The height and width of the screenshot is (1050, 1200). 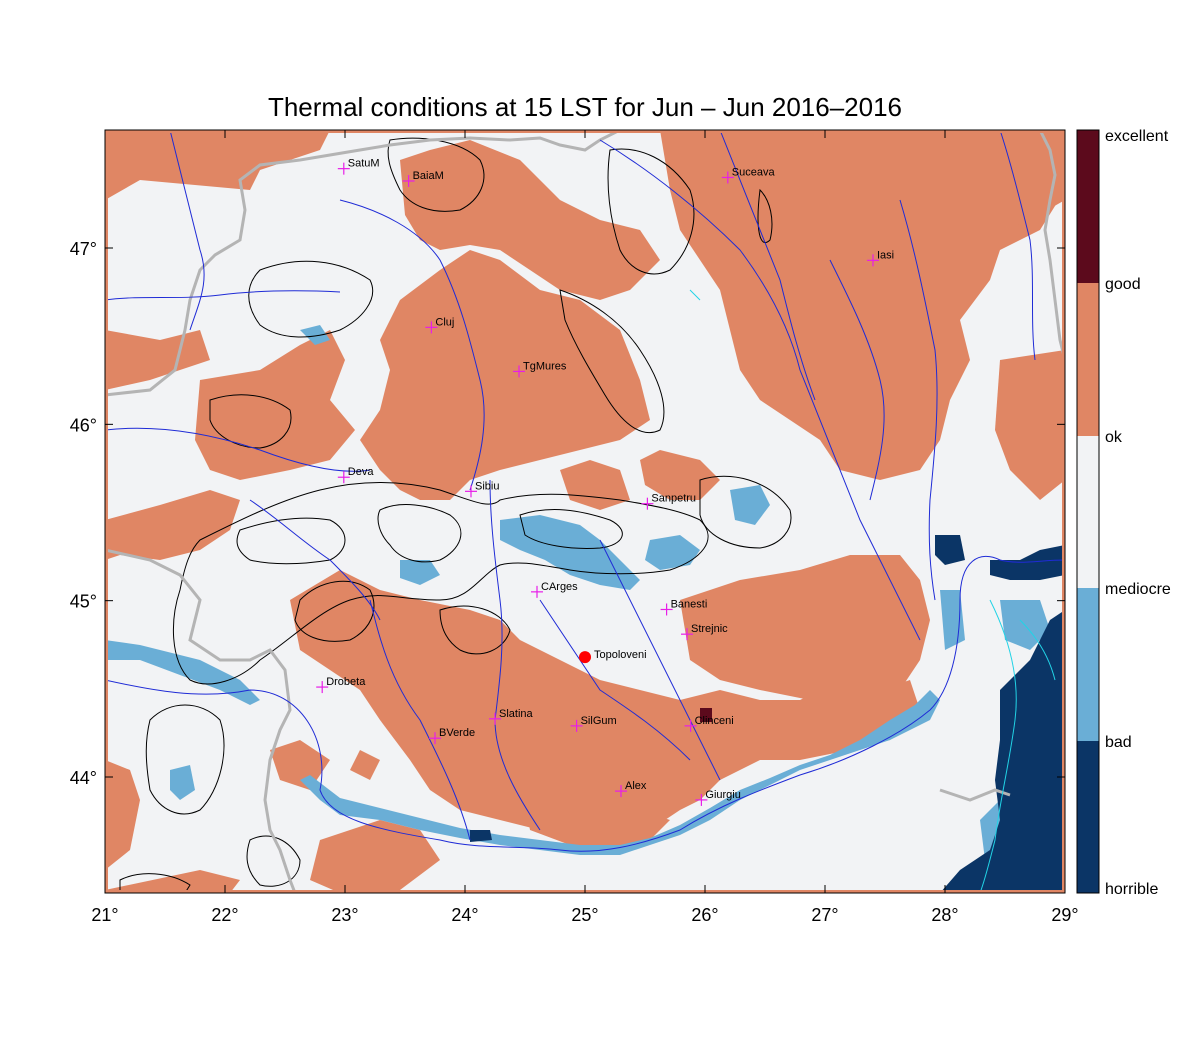 I want to click on city-label: Deva, so click(x=361, y=472).